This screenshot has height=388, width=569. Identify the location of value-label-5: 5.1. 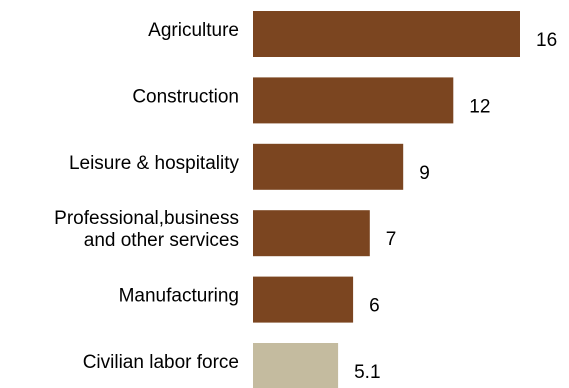
(367, 372).